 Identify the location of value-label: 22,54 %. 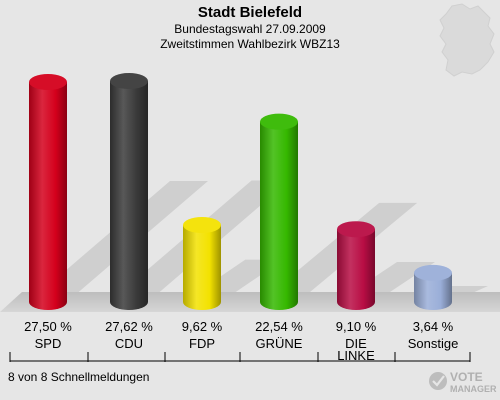
(279, 326).